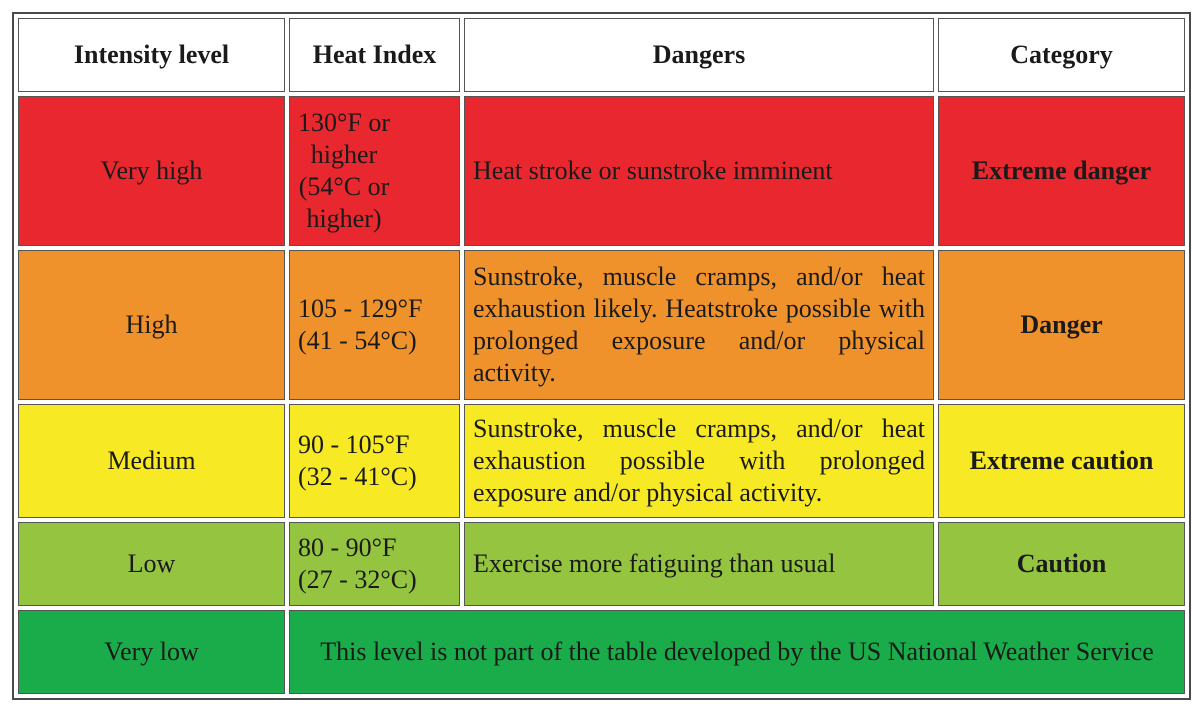  Describe the element at coordinates (1061, 171) in the screenshot. I see `category-cell: Extreme danger` at that location.